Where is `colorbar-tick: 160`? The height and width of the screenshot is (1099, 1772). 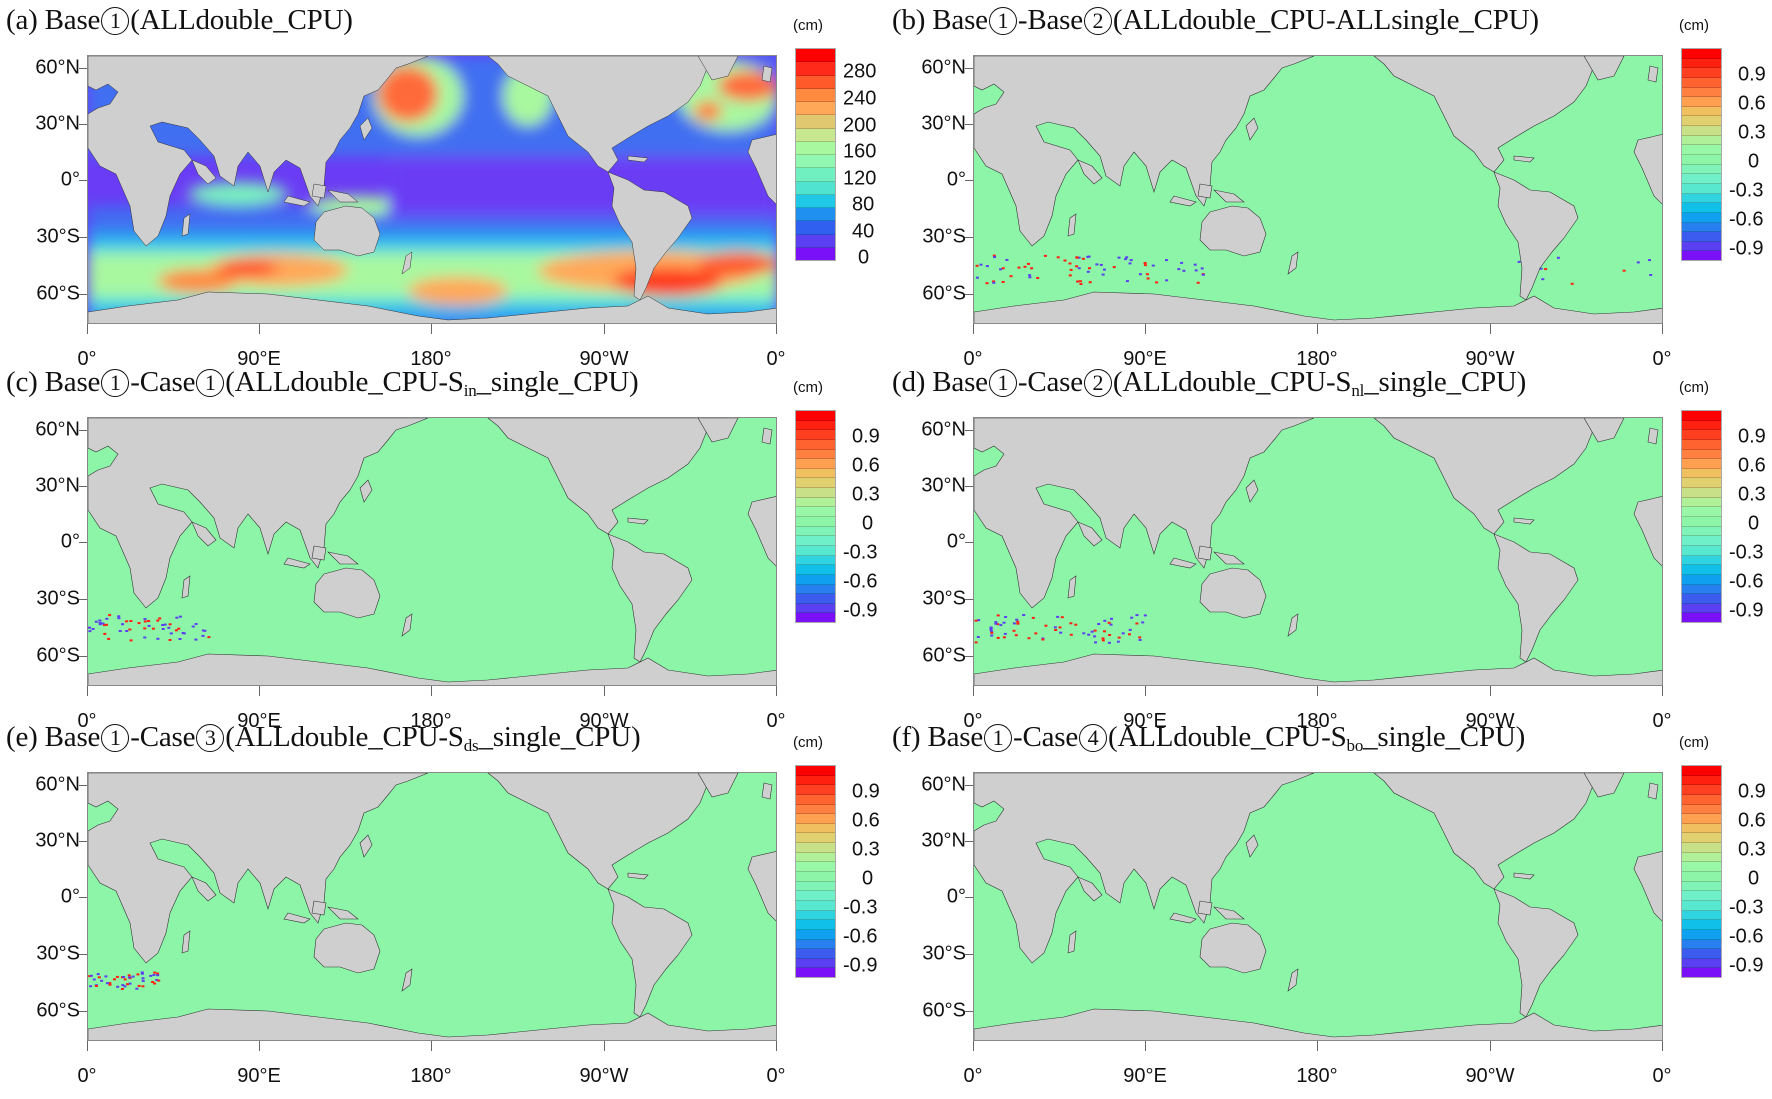 colorbar-tick: 160 is located at coordinates (860, 151).